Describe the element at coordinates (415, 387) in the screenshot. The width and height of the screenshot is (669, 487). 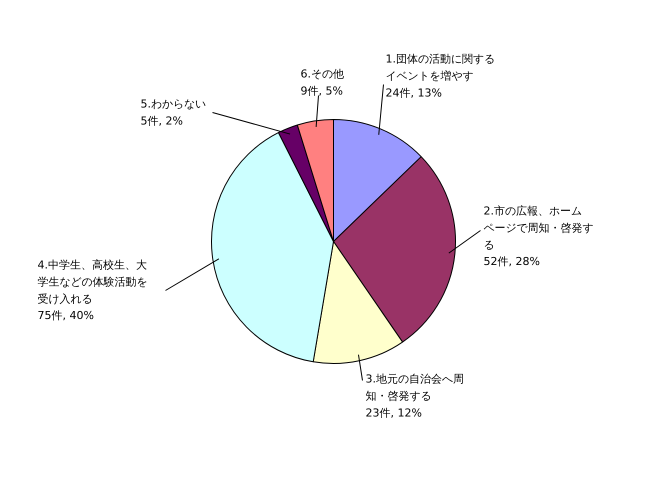
I see `slice-label: 3.地元の自治会へ周知・啓発する` at that location.